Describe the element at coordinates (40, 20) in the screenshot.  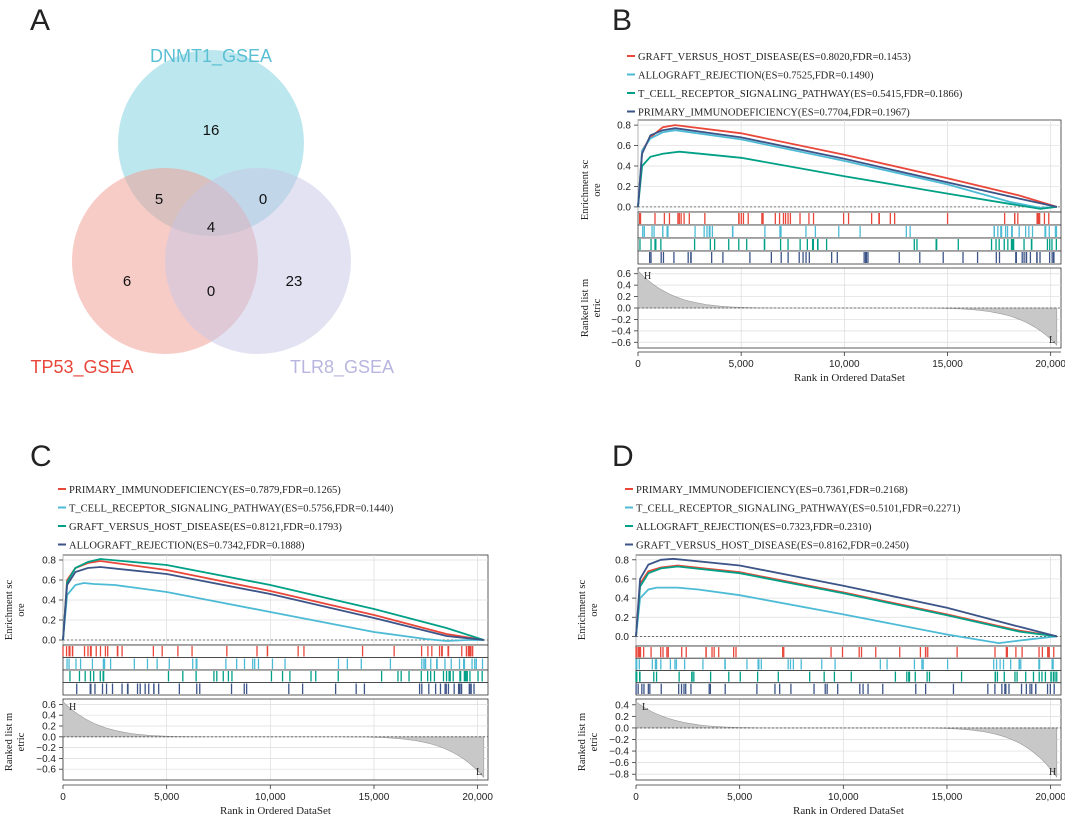
I see `panel-label-a: A` at that location.